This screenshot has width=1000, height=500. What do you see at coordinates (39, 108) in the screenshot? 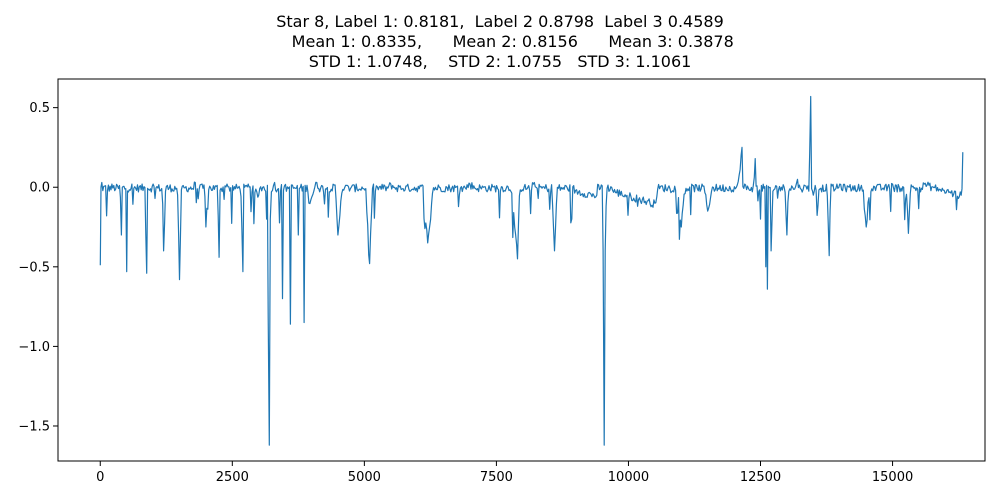
I see `y-tick-label: 0.5` at bounding box center [39, 108].